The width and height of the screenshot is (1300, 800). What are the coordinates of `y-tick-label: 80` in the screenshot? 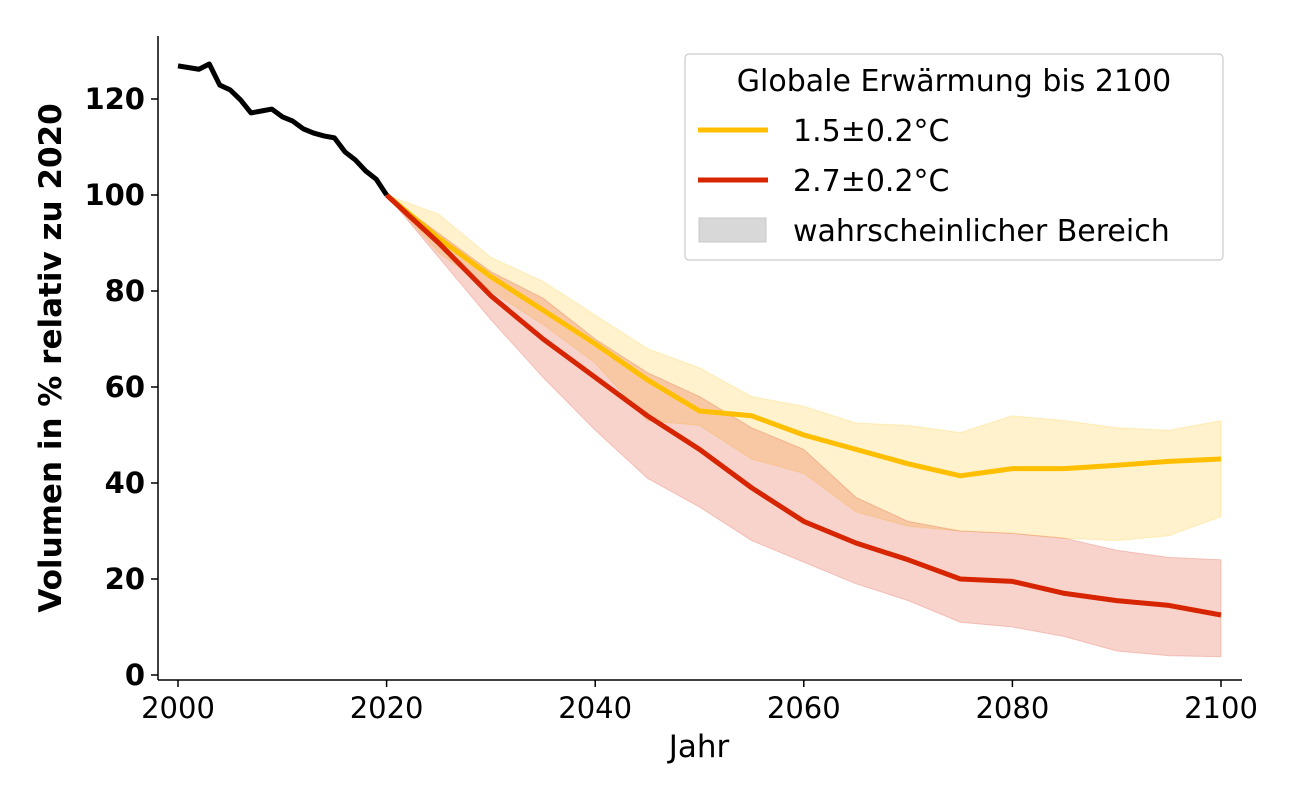 It's located at (125, 291).